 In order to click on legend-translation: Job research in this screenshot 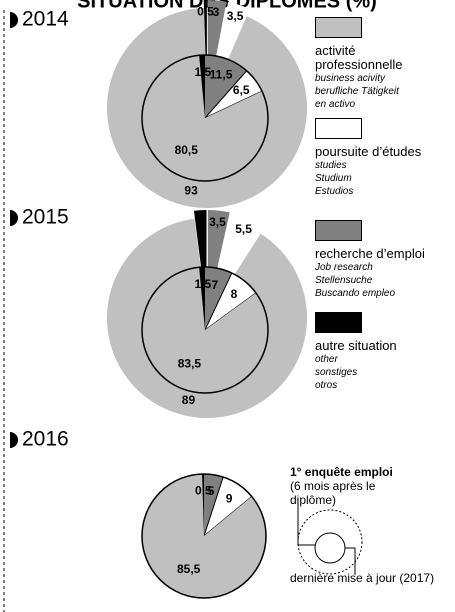, I will do `click(344, 267)`.